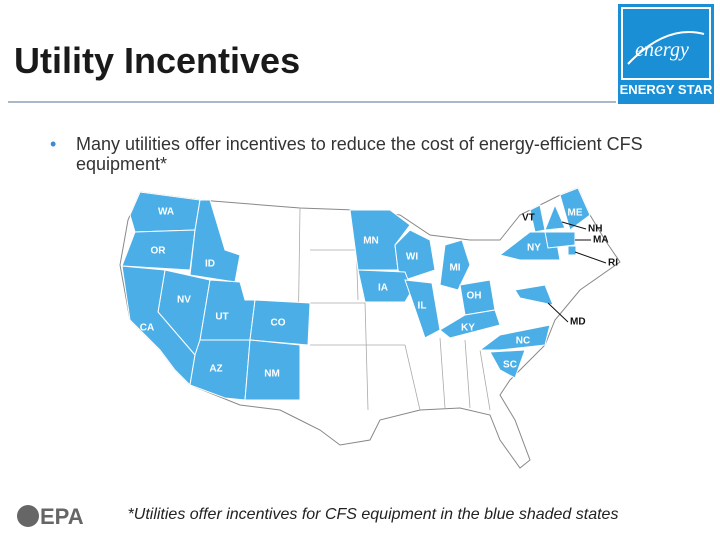 Image resolution: width=720 pixels, height=540 pixels. What do you see at coordinates (454, 268) in the screenshot?
I see `state-label: MI` at bounding box center [454, 268].